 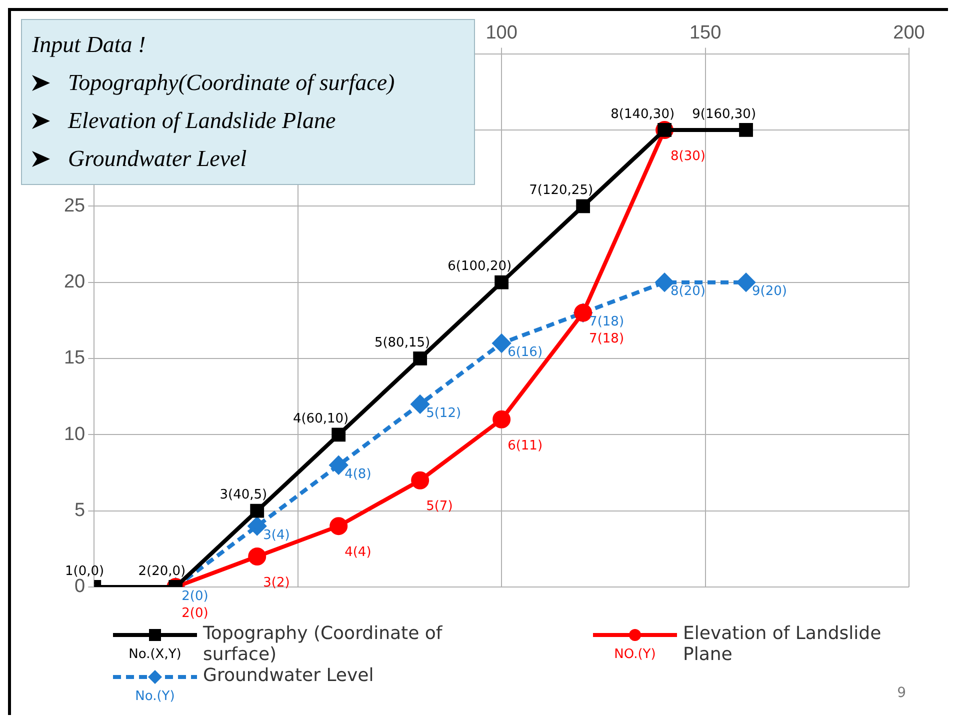 What do you see at coordinates (289, 675) in the screenshot?
I see `legend-label: Groundwater Level` at bounding box center [289, 675].